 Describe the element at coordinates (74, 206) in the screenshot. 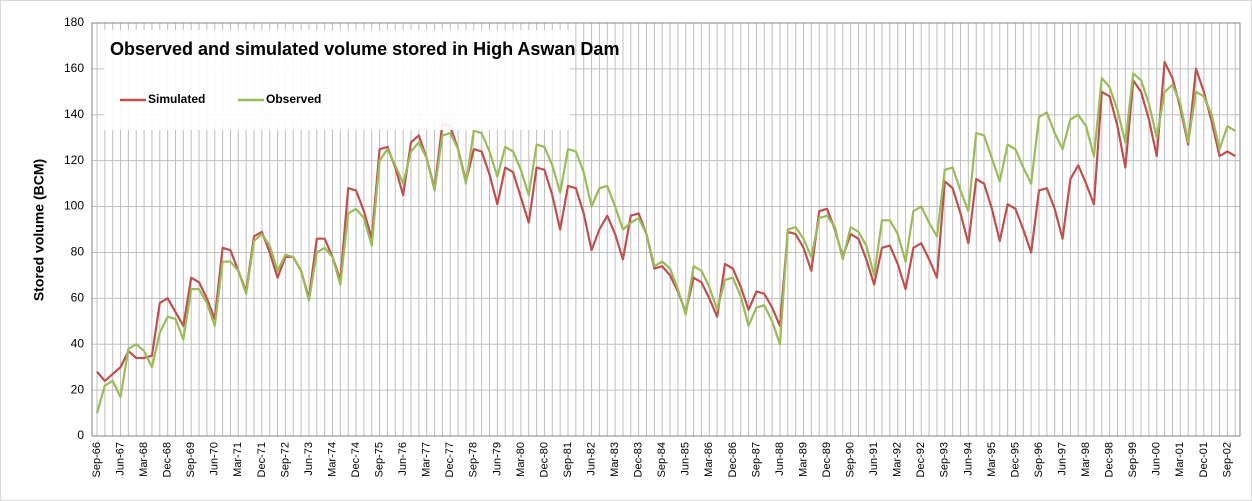

I see `y-tick-label: 100` at that location.